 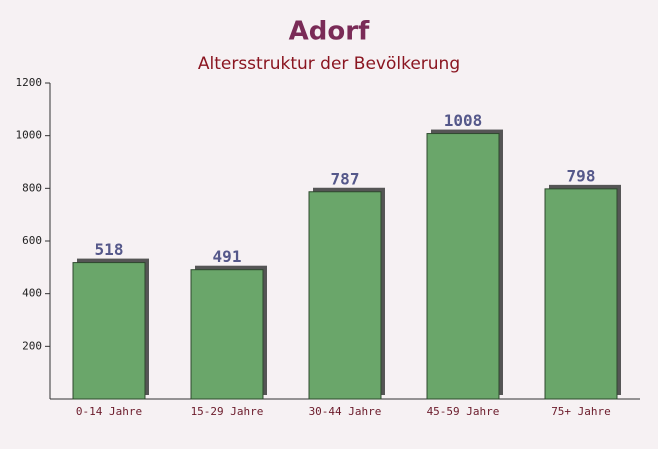 What do you see at coordinates (32, 345) in the screenshot?
I see `y-tick-label: 200` at bounding box center [32, 345].